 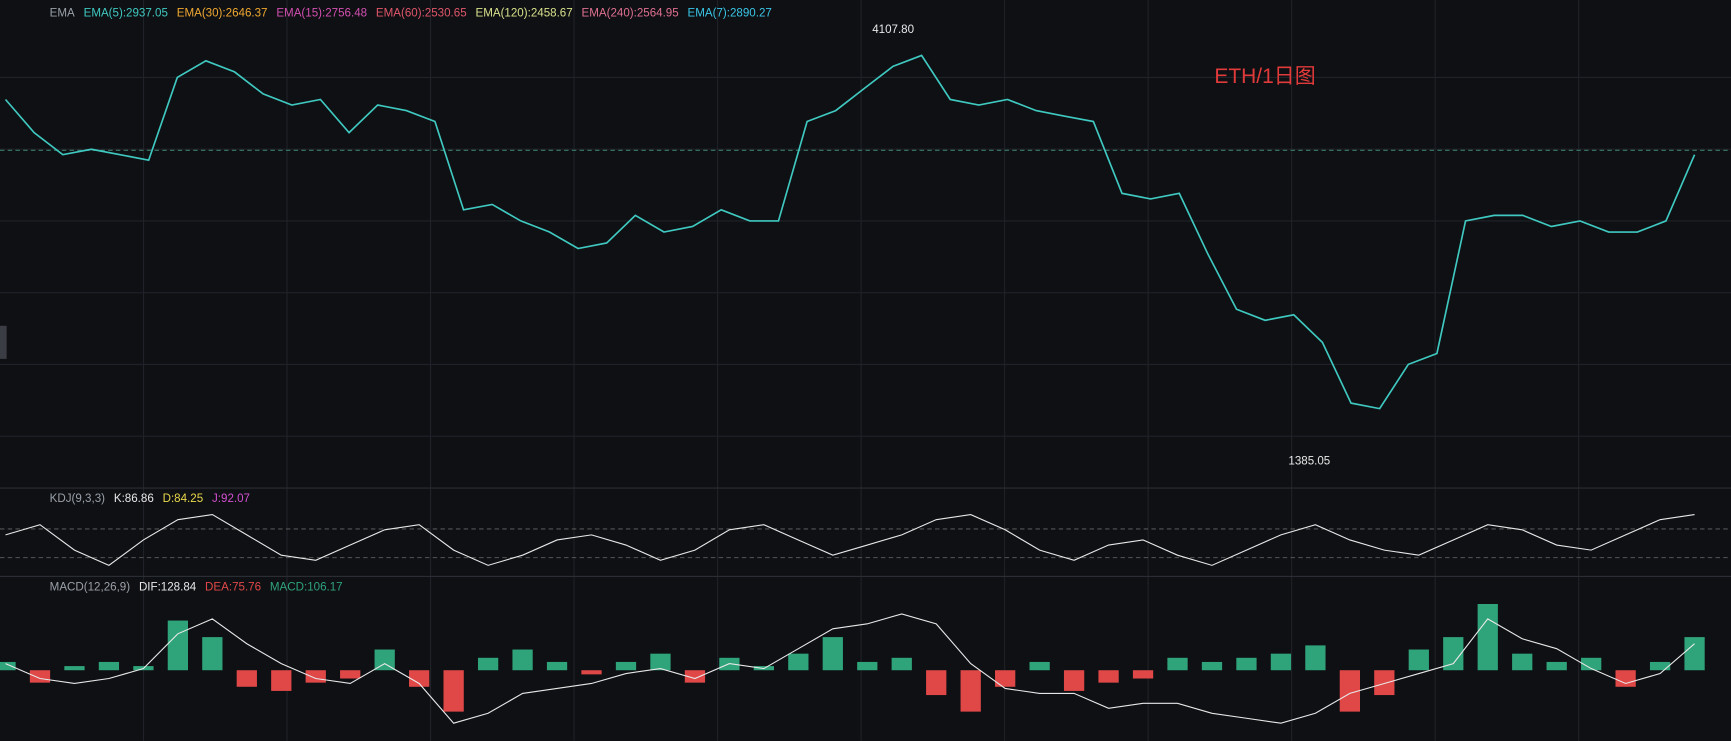 I want to click on legend: DIF:128.84 DEA:75.76 MACD:106.17, so click(x=241, y=587).